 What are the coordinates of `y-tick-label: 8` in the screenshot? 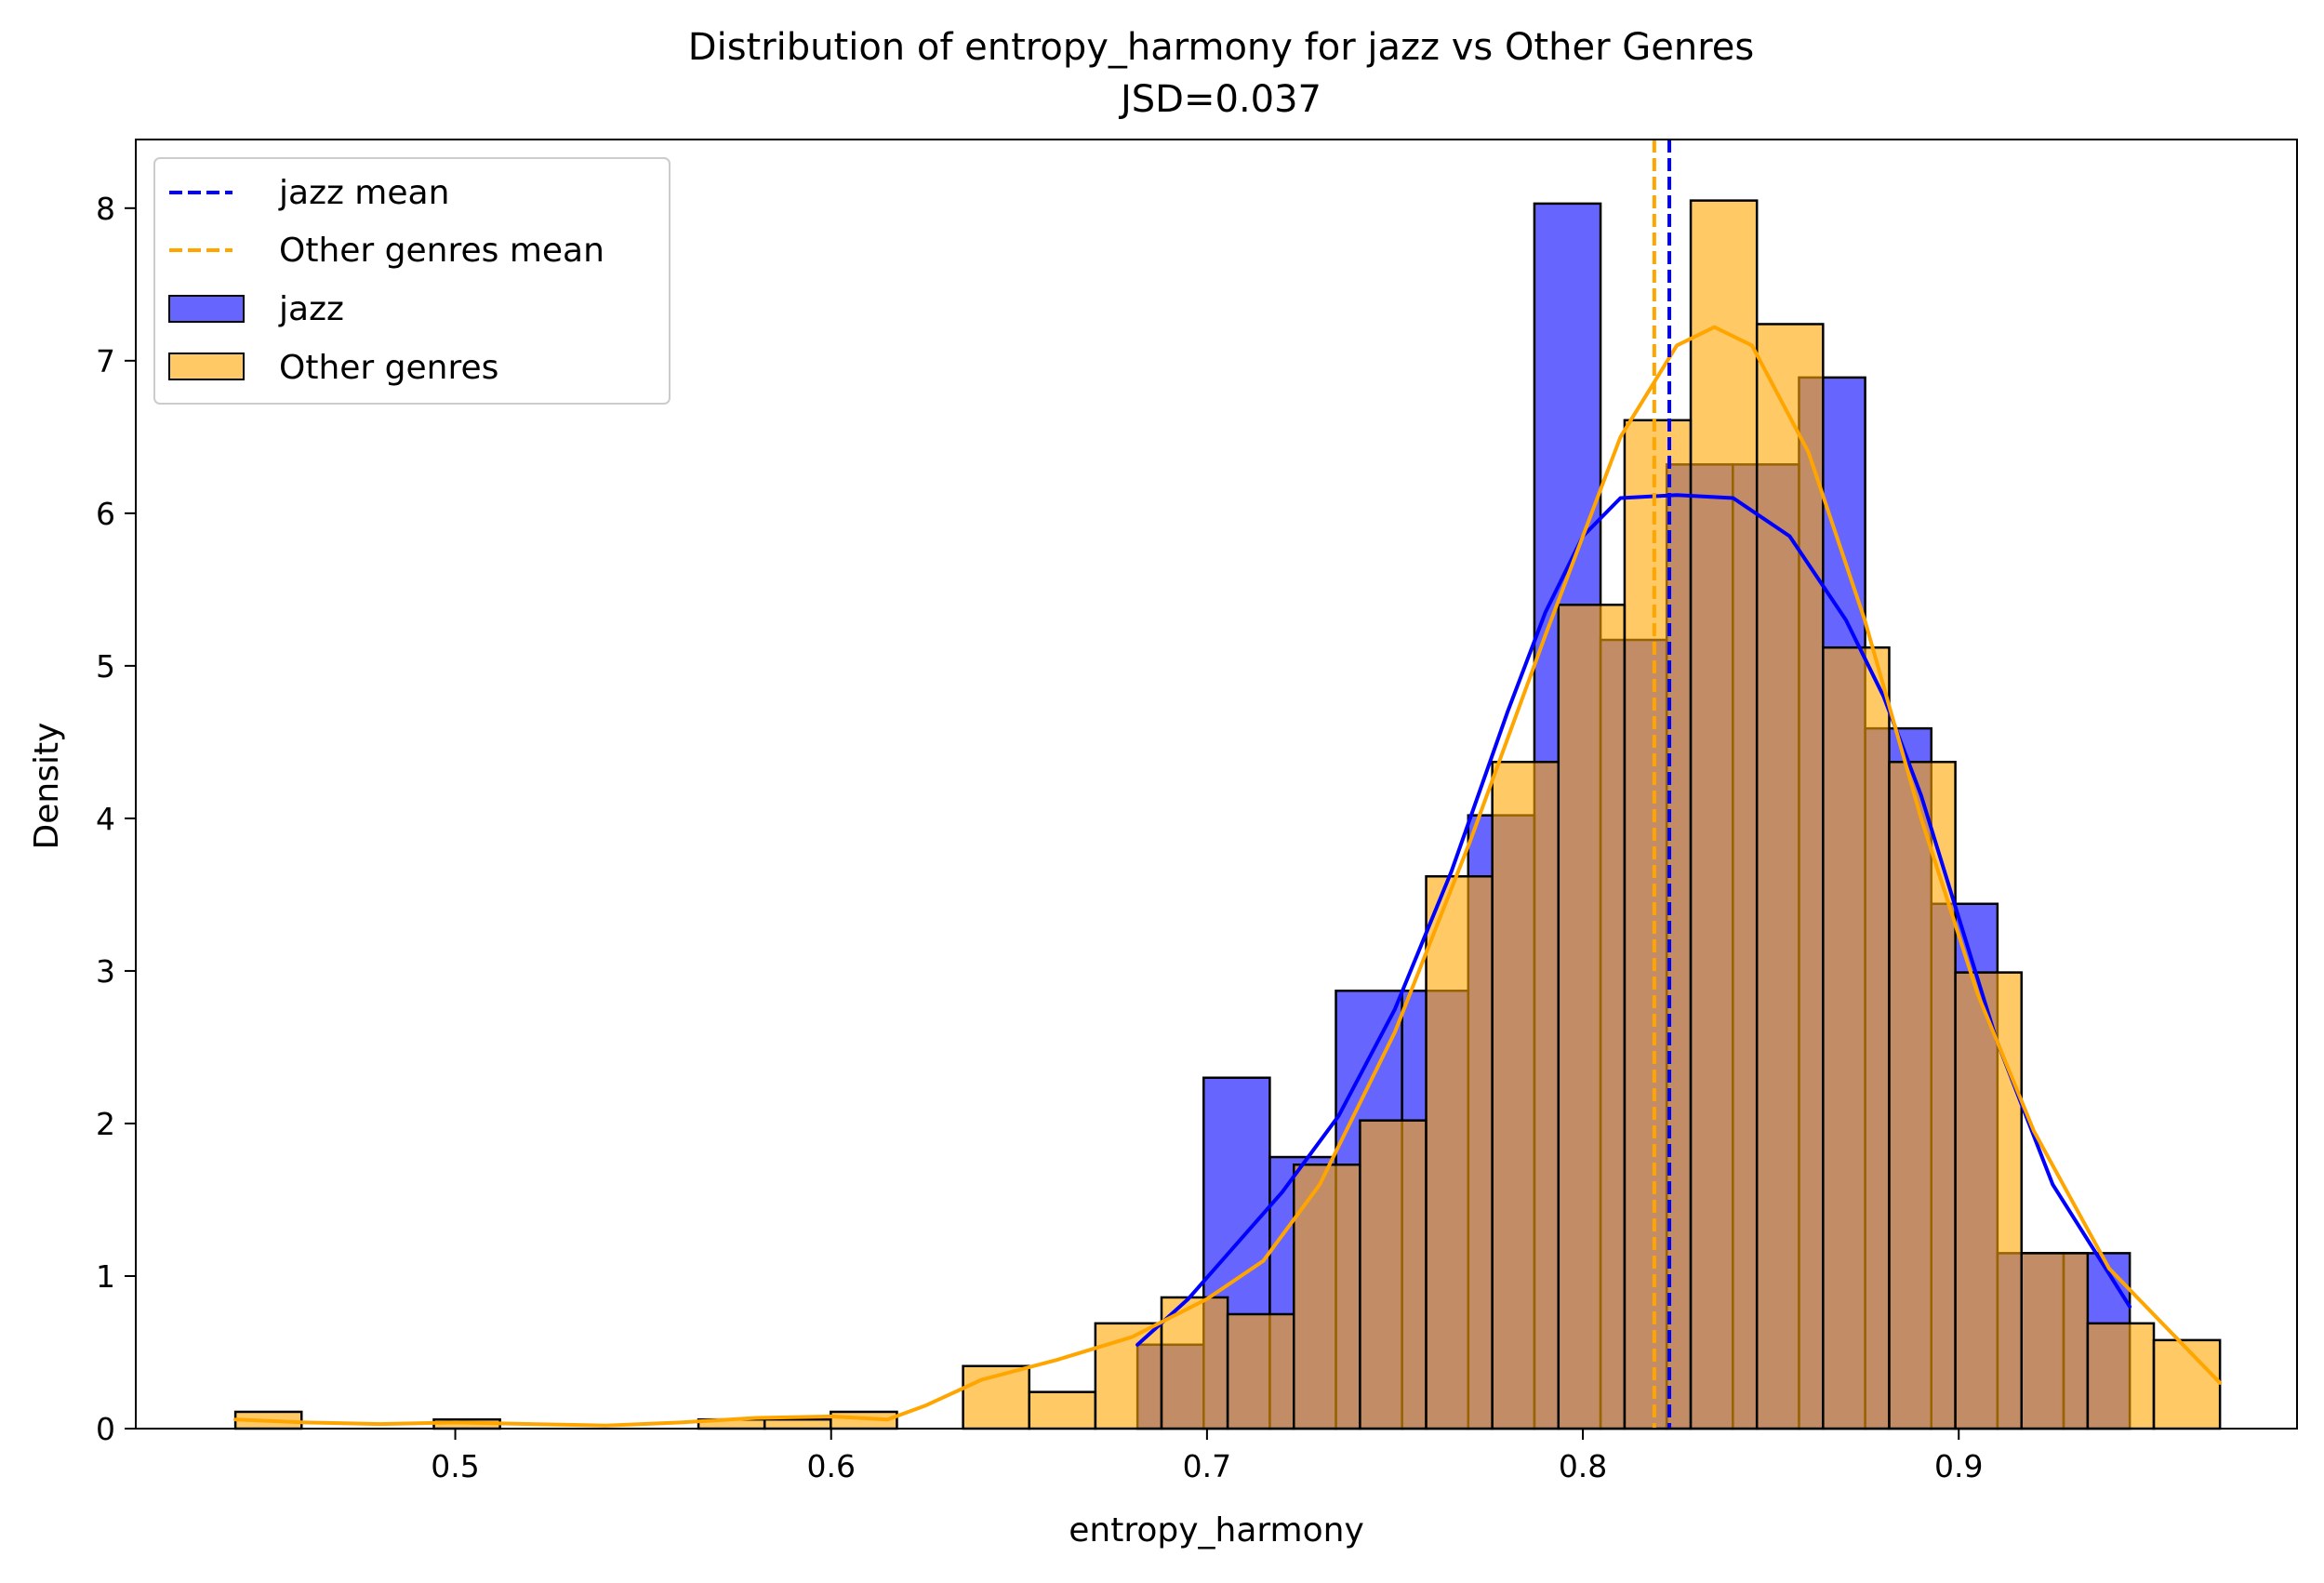 It's located at (105, 209).